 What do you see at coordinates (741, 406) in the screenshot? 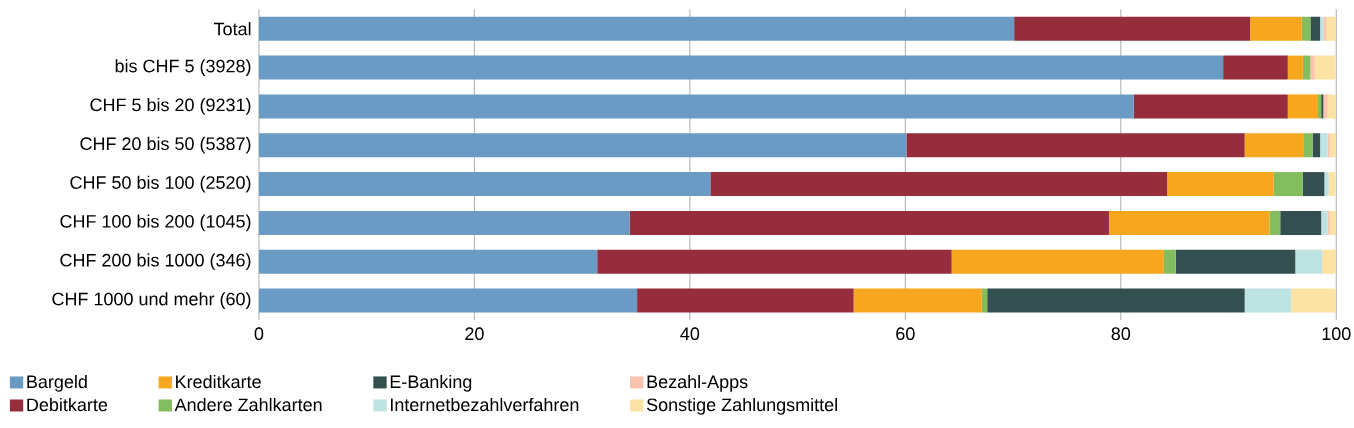
I see `legend-label: Sonstige Zahlungsmittel` at bounding box center [741, 406].